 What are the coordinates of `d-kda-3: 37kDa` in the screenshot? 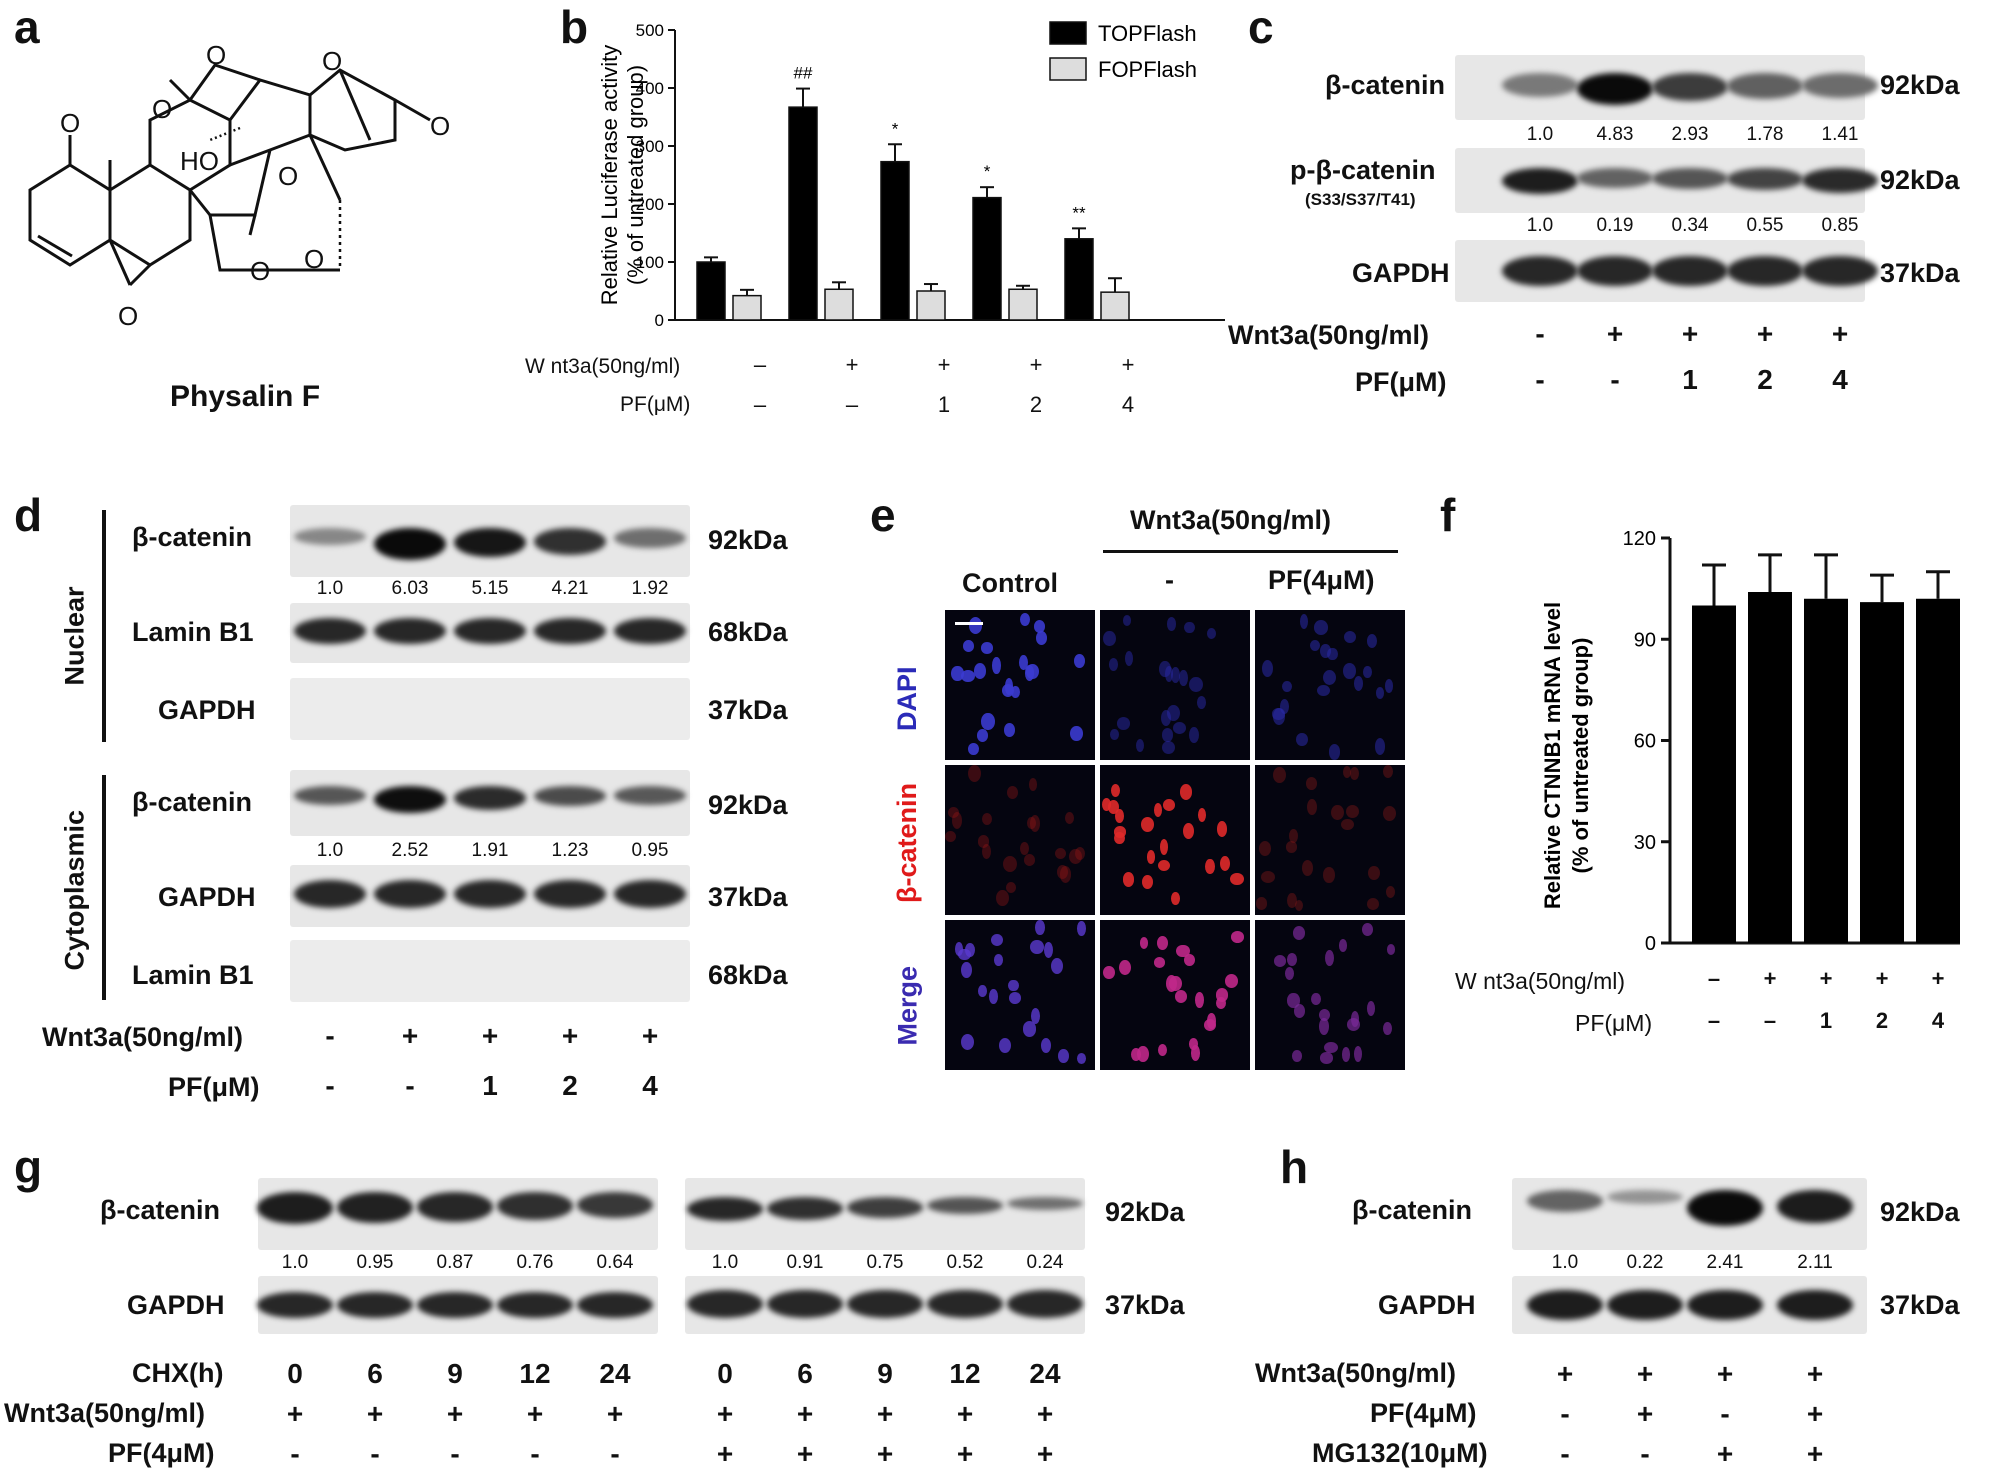 It's located at (748, 710).